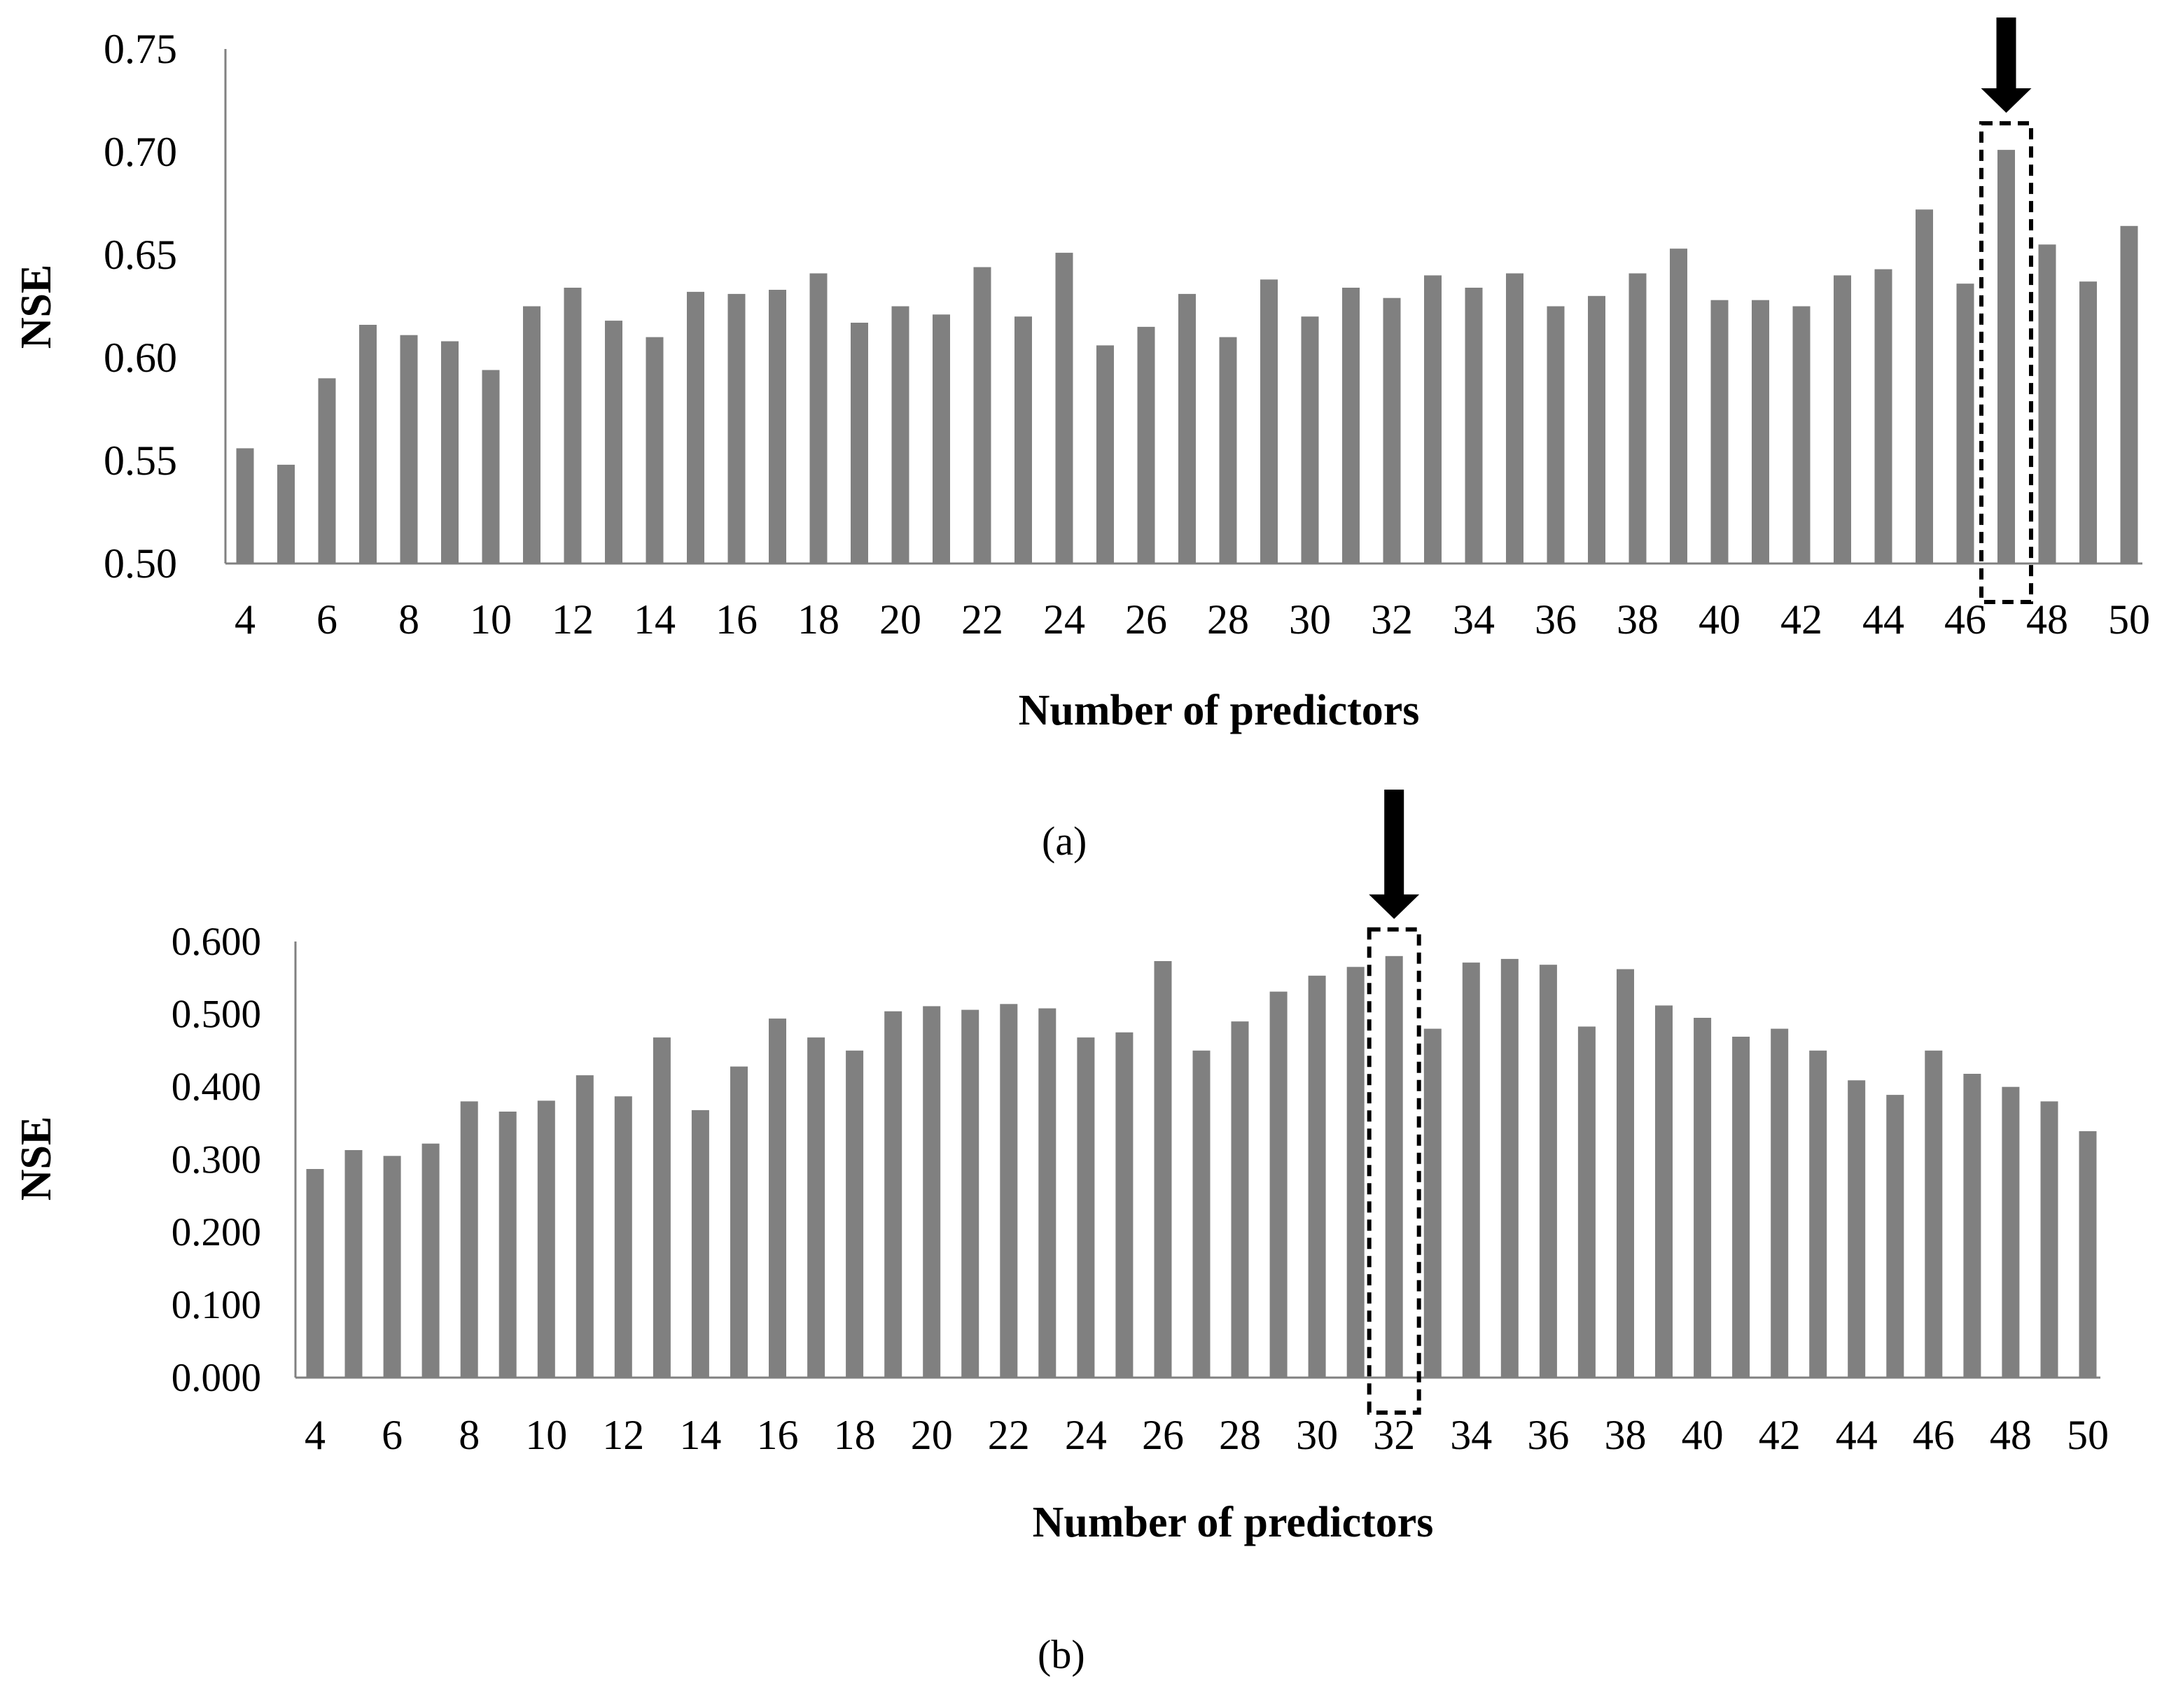 This screenshot has width=2162, height=1708. What do you see at coordinates (855, 1435) in the screenshot?
I see `x-tick-label: 18` at bounding box center [855, 1435].